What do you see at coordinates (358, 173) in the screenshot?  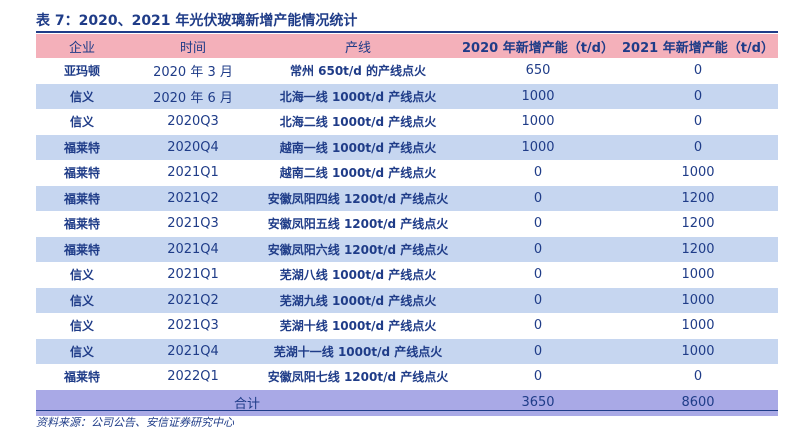 I see `cell-line: 越南二线 1000t/d 产线点火` at bounding box center [358, 173].